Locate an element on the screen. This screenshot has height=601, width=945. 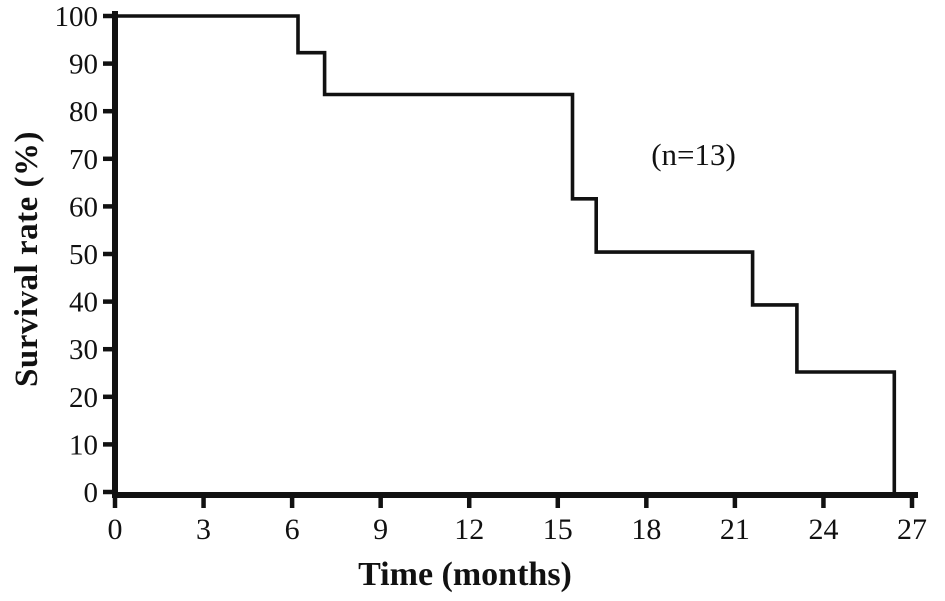
y-tick-label: 40 is located at coordinates (83, 303).